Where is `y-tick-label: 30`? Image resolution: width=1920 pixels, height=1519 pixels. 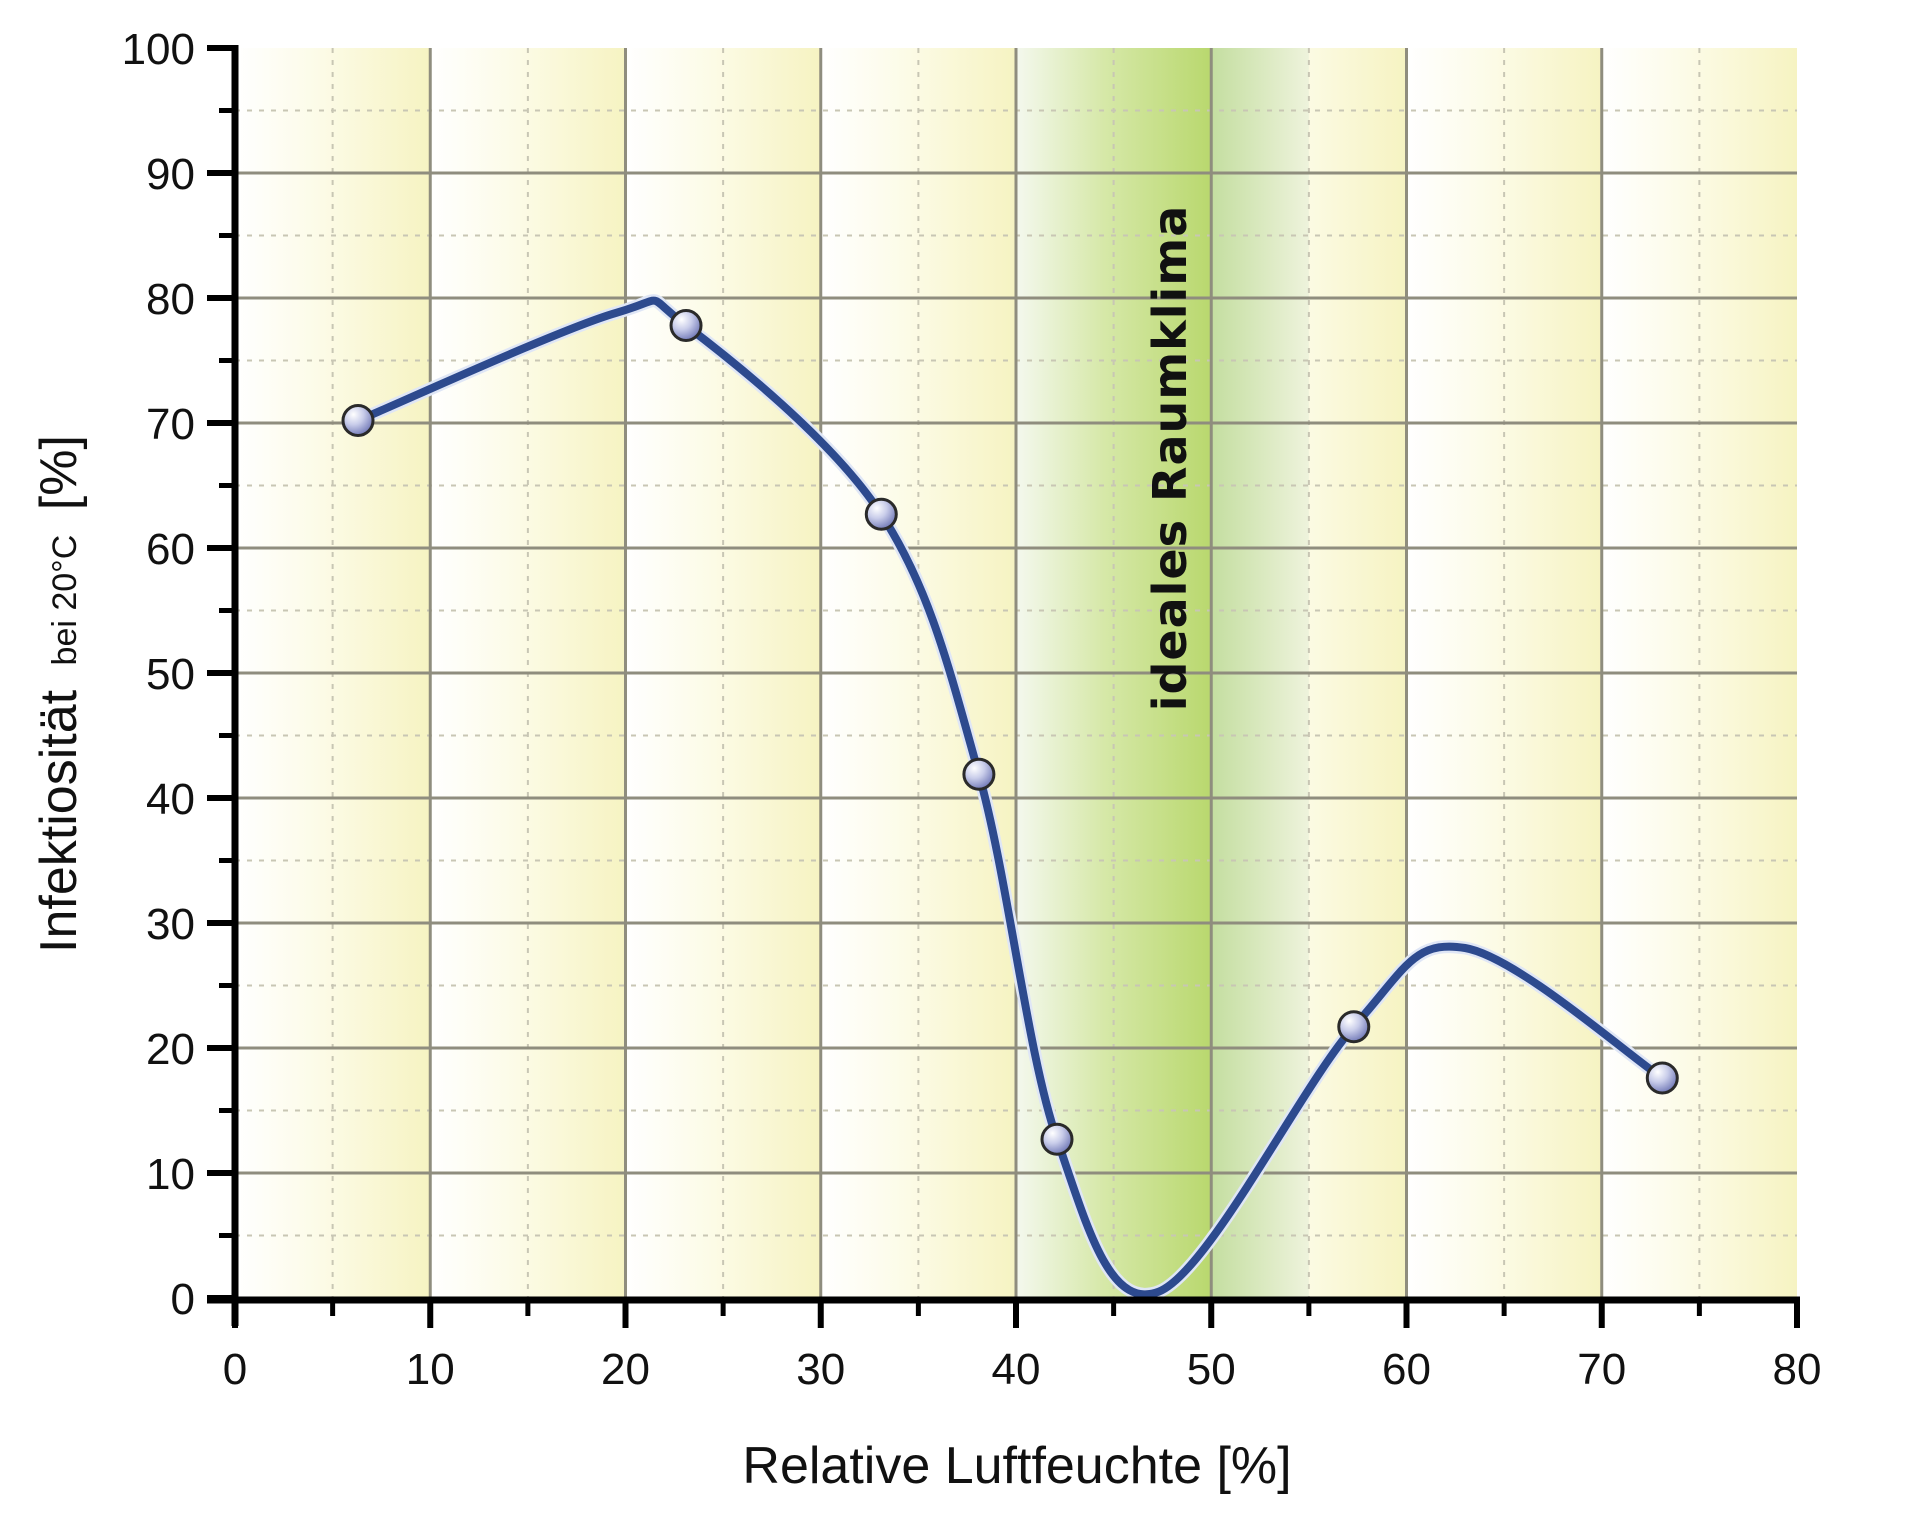 y-tick-label: 30 is located at coordinates (170, 924).